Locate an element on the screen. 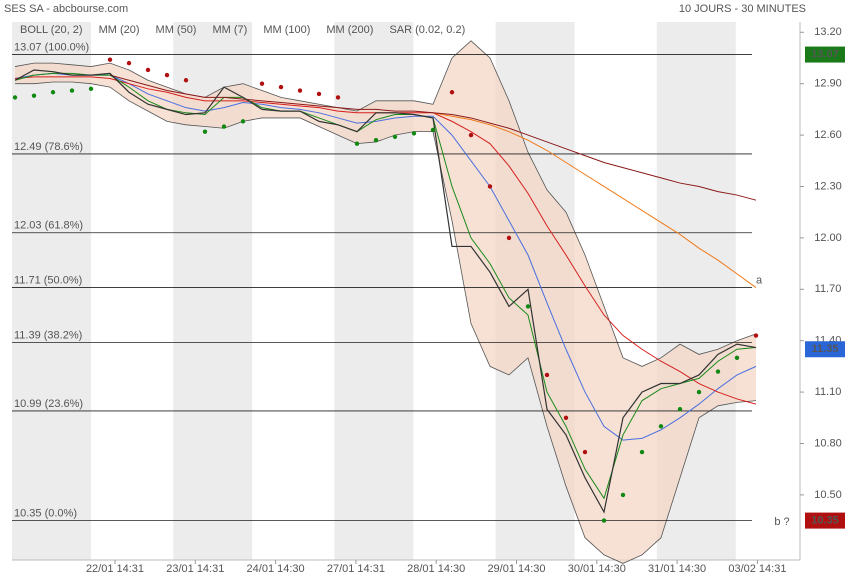 The image size is (855, 580). fib-label: 11.71 (50.0%) is located at coordinates (48, 280).